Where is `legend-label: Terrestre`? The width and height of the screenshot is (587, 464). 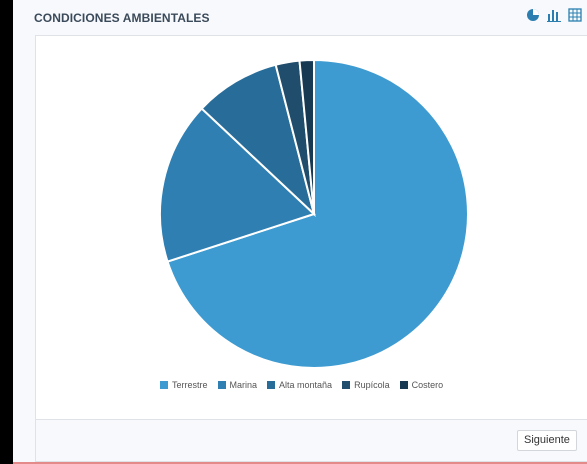
legend-label: Terrestre is located at coordinates (190, 385).